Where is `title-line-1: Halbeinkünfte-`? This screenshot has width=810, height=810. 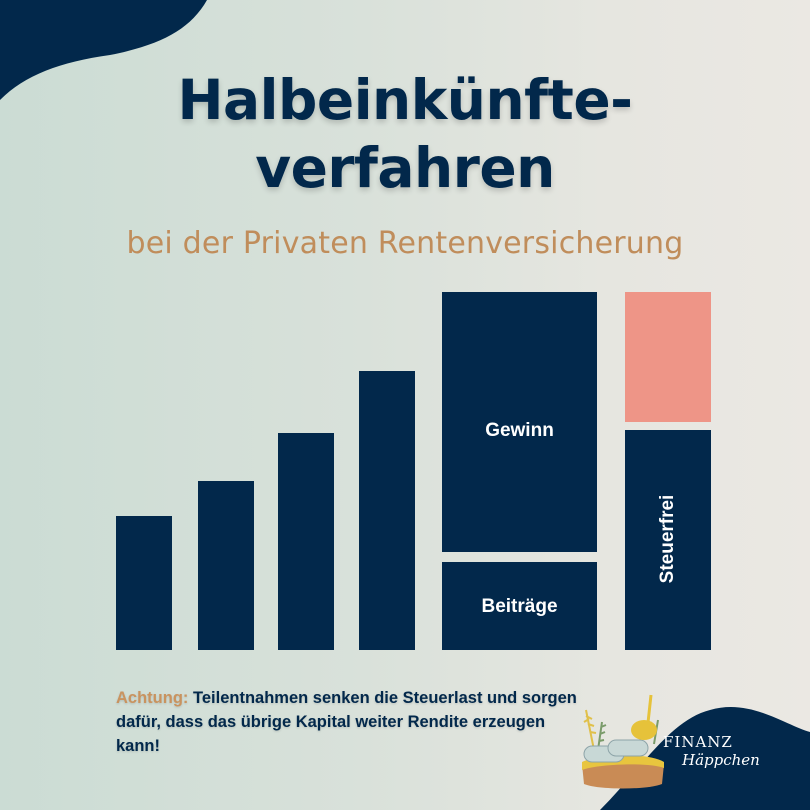
title-line-1: Halbeinkünfte- is located at coordinates (405, 100).